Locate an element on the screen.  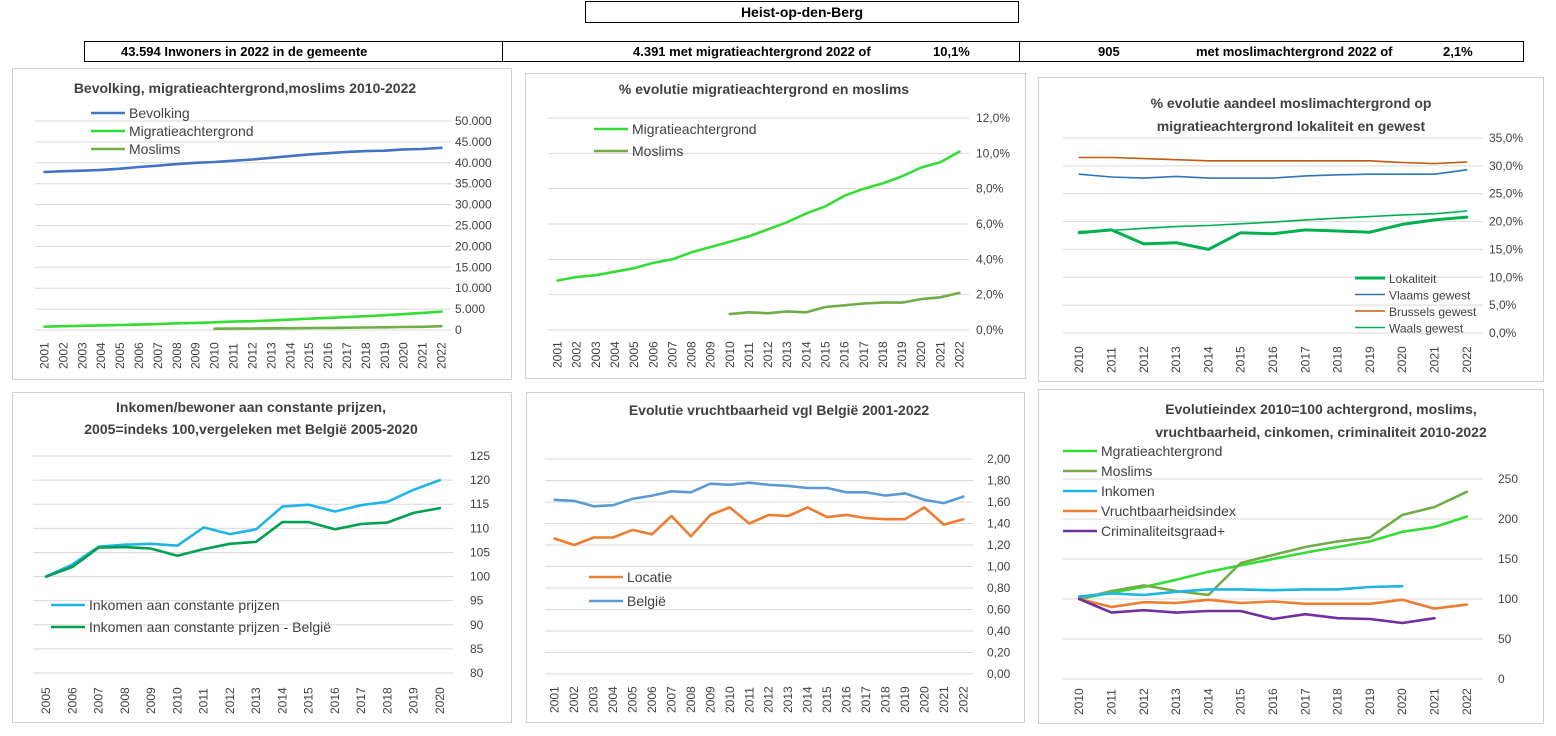
legend-label: Inkomen aan constante prijzen - België is located at coordinates (210, 627).